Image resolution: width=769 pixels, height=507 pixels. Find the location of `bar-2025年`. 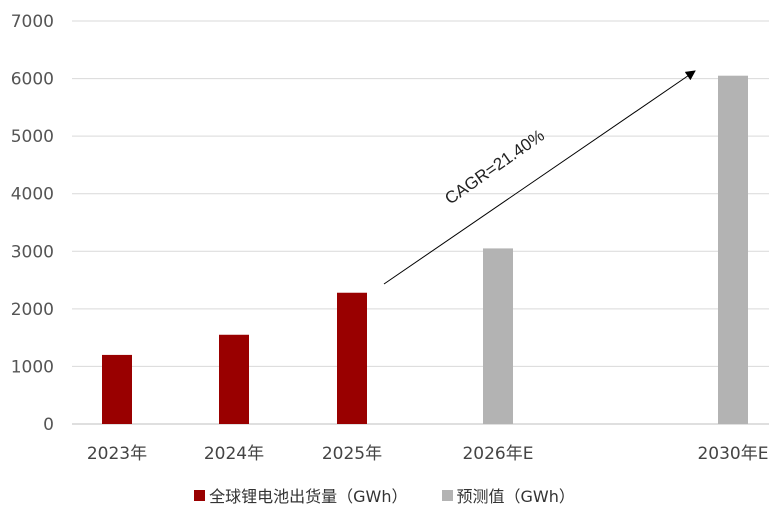

bar-2025年 is located at coordinates (352, 358).